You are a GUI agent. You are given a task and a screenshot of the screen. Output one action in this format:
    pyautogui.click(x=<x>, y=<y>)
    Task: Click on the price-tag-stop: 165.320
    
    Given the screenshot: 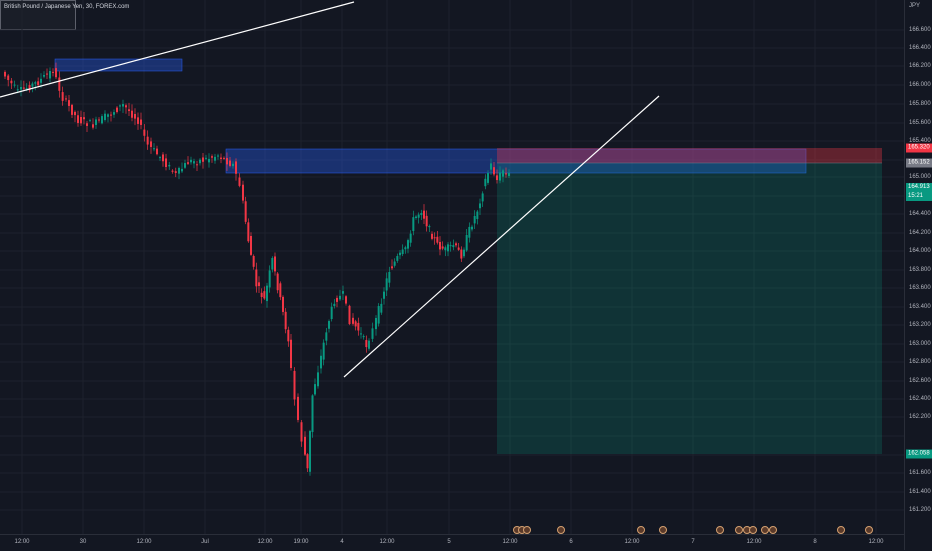 What is the action you would take?
    pyautogui.click(x=919, y=148)
    